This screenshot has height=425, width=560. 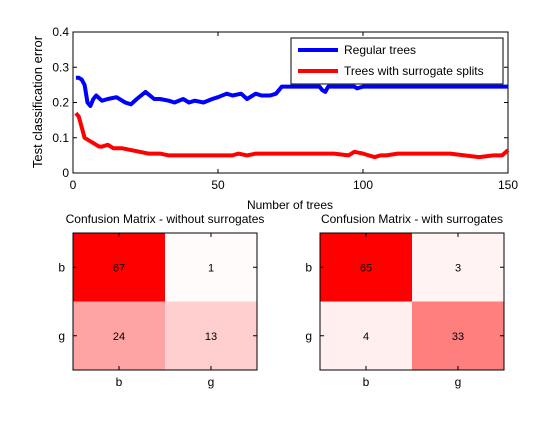 I want to click on x-tick-label: 50, so click(x=218, y=185).